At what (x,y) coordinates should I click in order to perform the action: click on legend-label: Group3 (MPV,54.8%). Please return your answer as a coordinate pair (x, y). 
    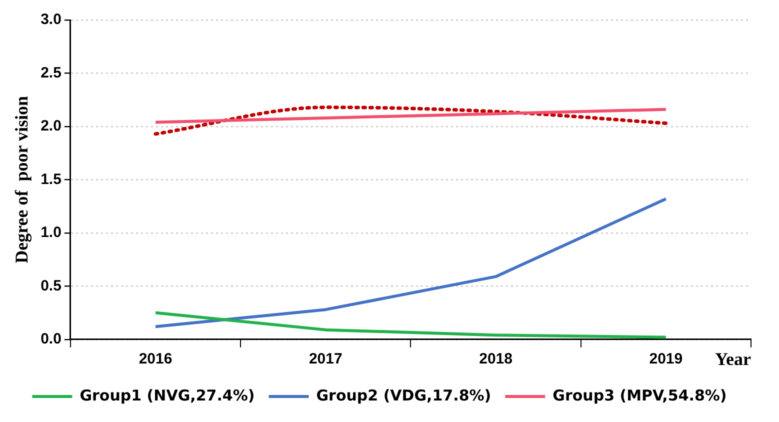
    Looking at the image, I should click on (639, 395).